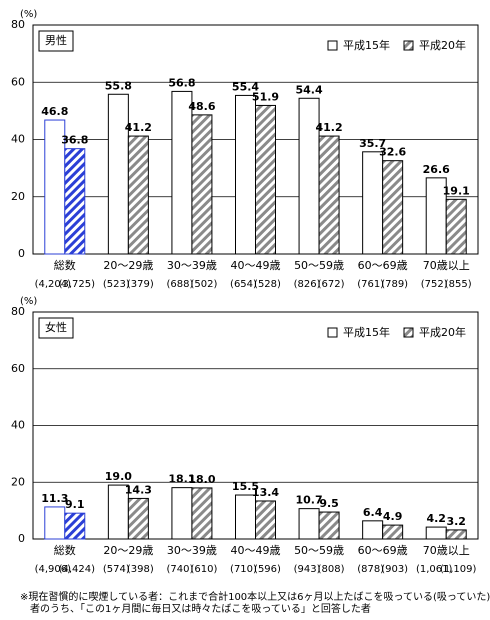  What do you see at coordinates (179, 569) in the screenshot?
I see `sample-size: (740)` at bounding box center [179, 569].